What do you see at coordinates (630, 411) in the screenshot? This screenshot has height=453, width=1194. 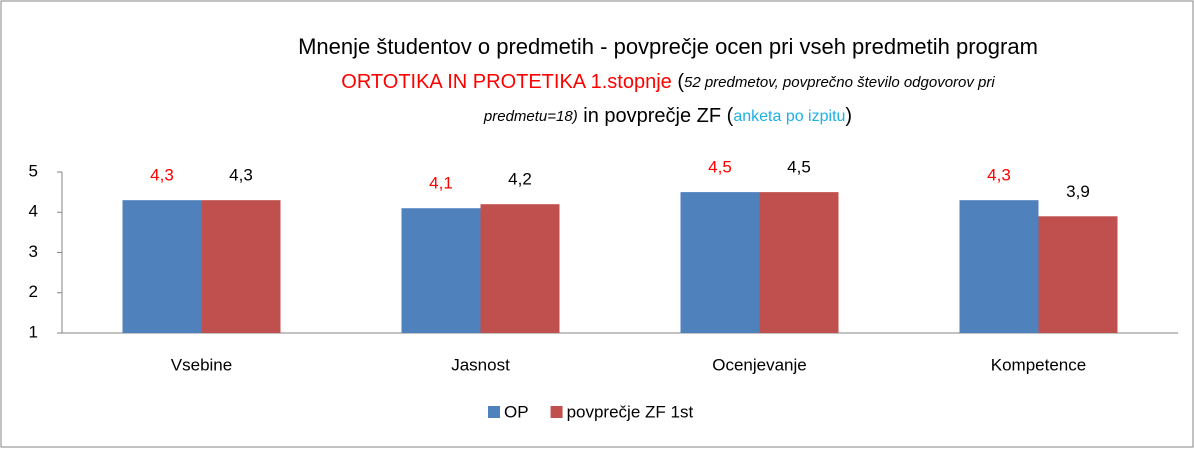 I see `legend-label: povprečje ZF 1st` at bounding box center [630, 411].